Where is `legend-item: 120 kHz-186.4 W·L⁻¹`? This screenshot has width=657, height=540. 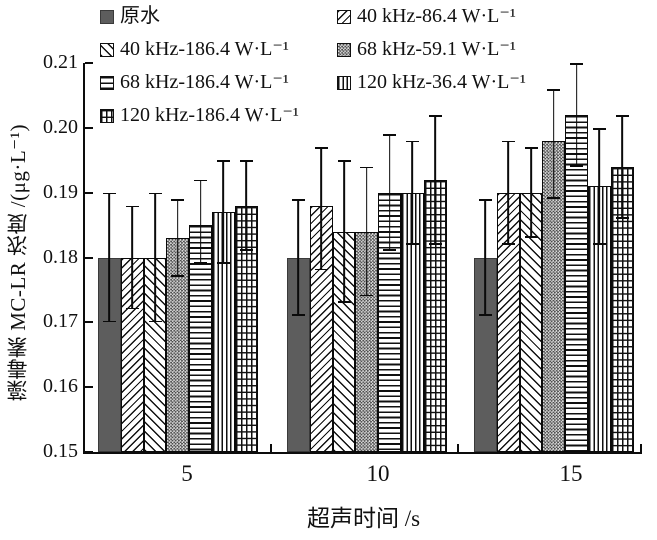 legend-item: 120 kHz-186.4 W·L⁻¹ is located at coordinates (218, 115).